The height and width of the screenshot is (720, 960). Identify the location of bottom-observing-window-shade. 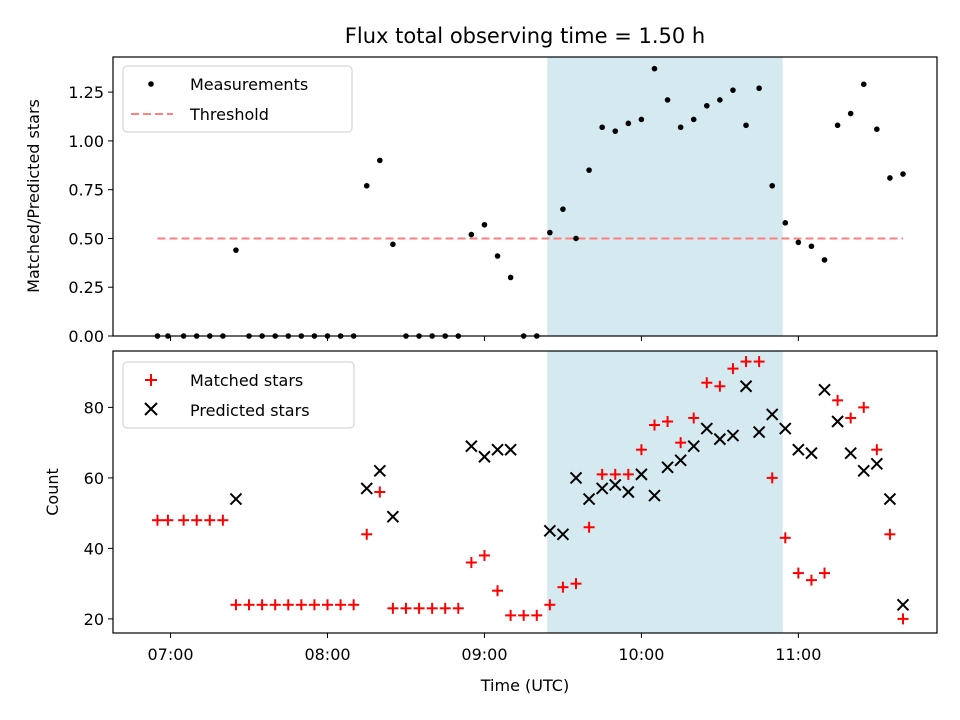
(665, 492).